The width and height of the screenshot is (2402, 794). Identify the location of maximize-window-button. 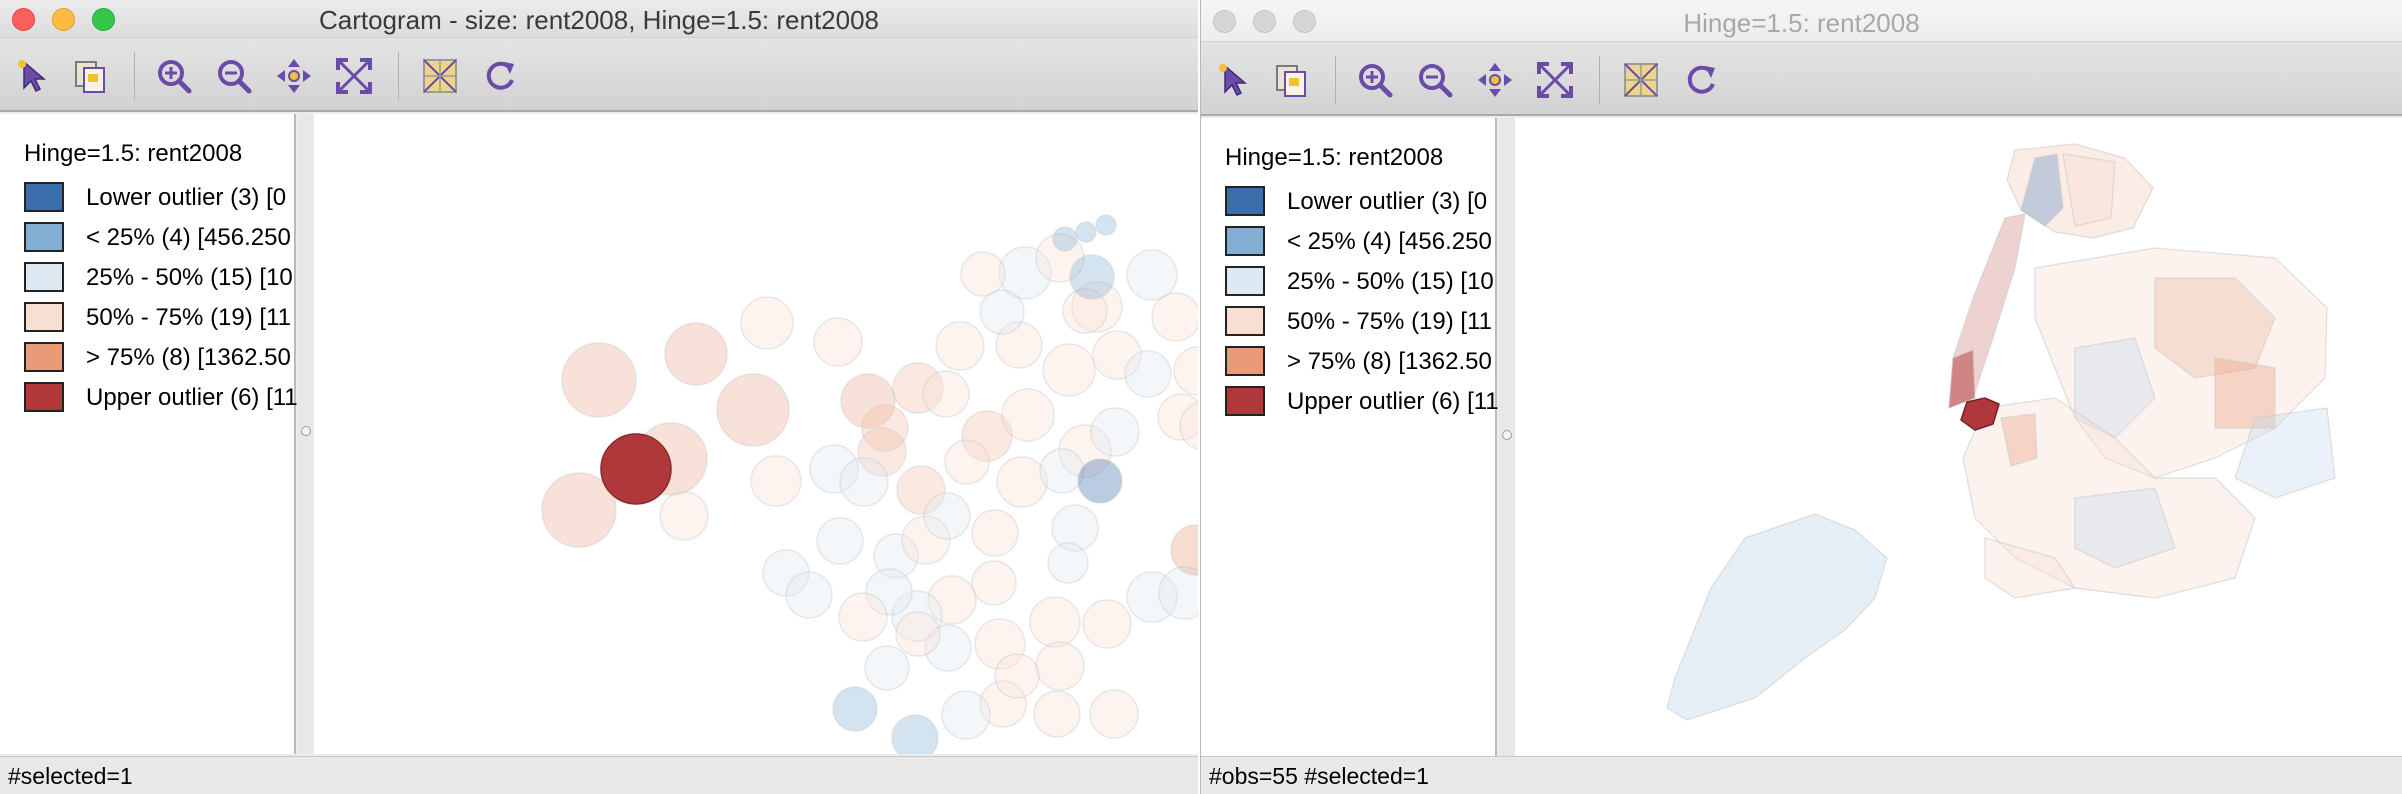
(103, 19).